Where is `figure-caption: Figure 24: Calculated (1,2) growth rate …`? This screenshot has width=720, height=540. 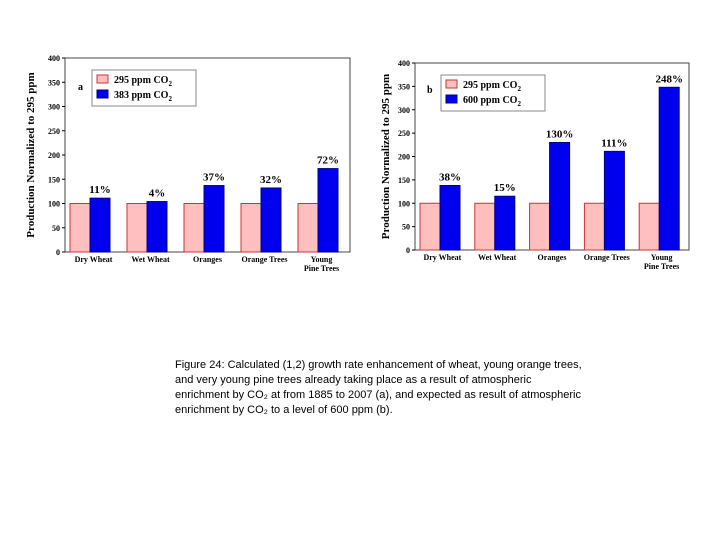 figure-caption: Figure 24: Calculated (1,2) growth rate … is located at coordinates (405, 388).